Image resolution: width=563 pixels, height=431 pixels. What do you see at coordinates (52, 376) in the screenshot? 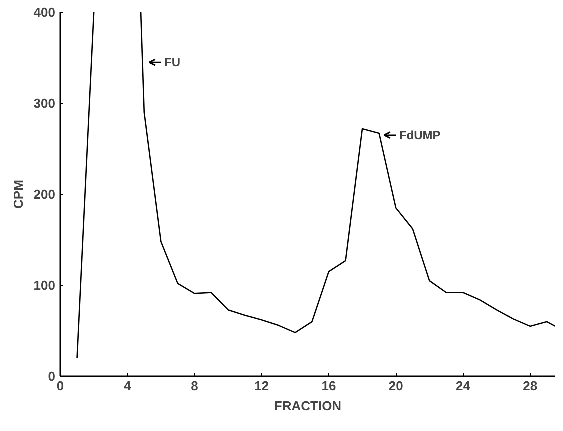
I see `y-tick-label: 0` at bounding box center [52, 376].